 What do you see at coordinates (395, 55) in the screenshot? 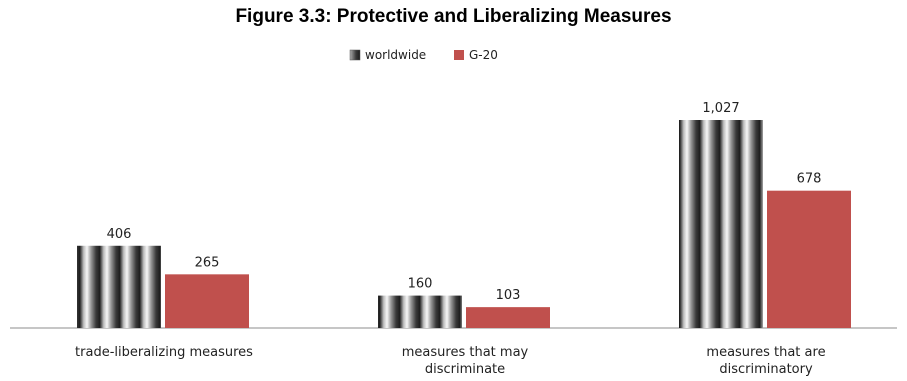
I see `legend-label-worldwide: worldwide` at bounding box center [395, 55].